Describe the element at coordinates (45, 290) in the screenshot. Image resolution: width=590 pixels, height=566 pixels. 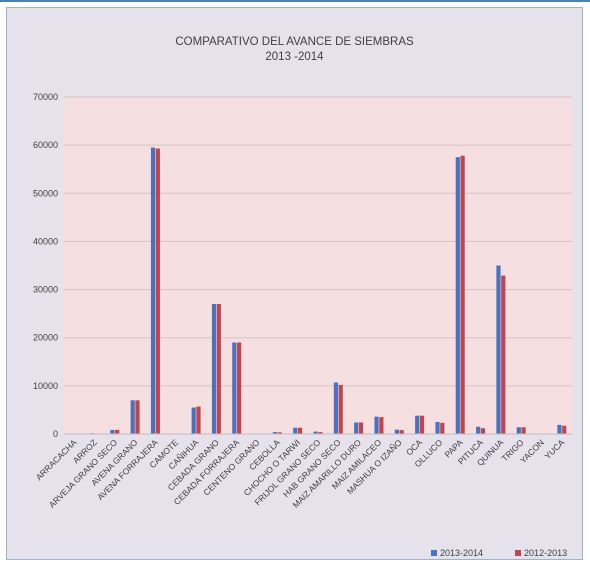
I see `y-tick-label: 30000` at that location.